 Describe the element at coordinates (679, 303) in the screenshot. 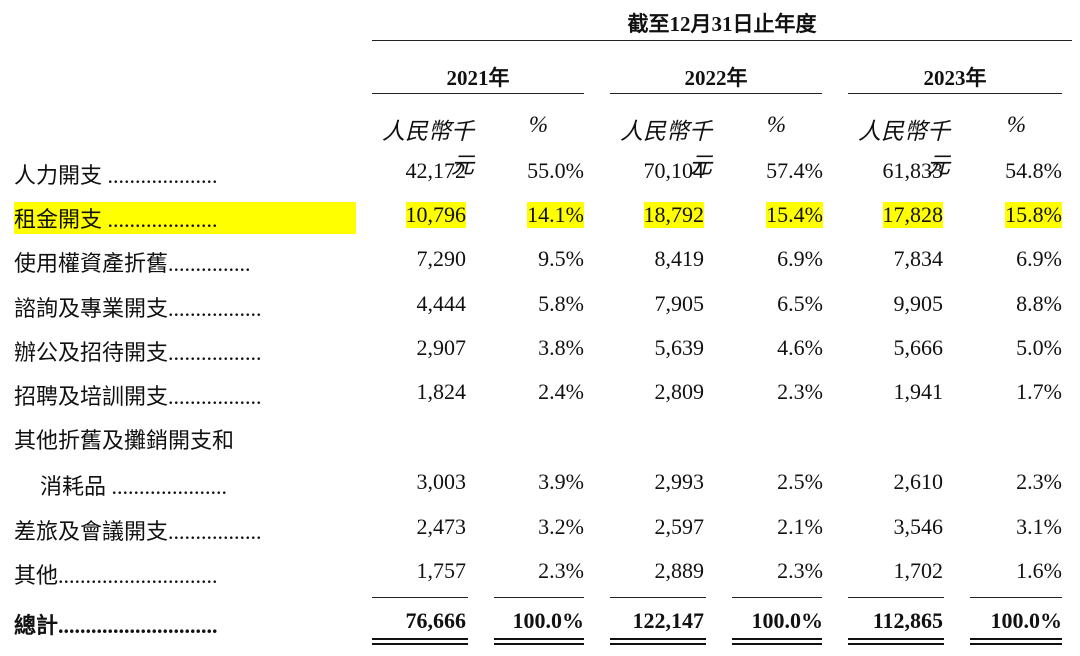

I see `amount-2022: 7,905` at that location.